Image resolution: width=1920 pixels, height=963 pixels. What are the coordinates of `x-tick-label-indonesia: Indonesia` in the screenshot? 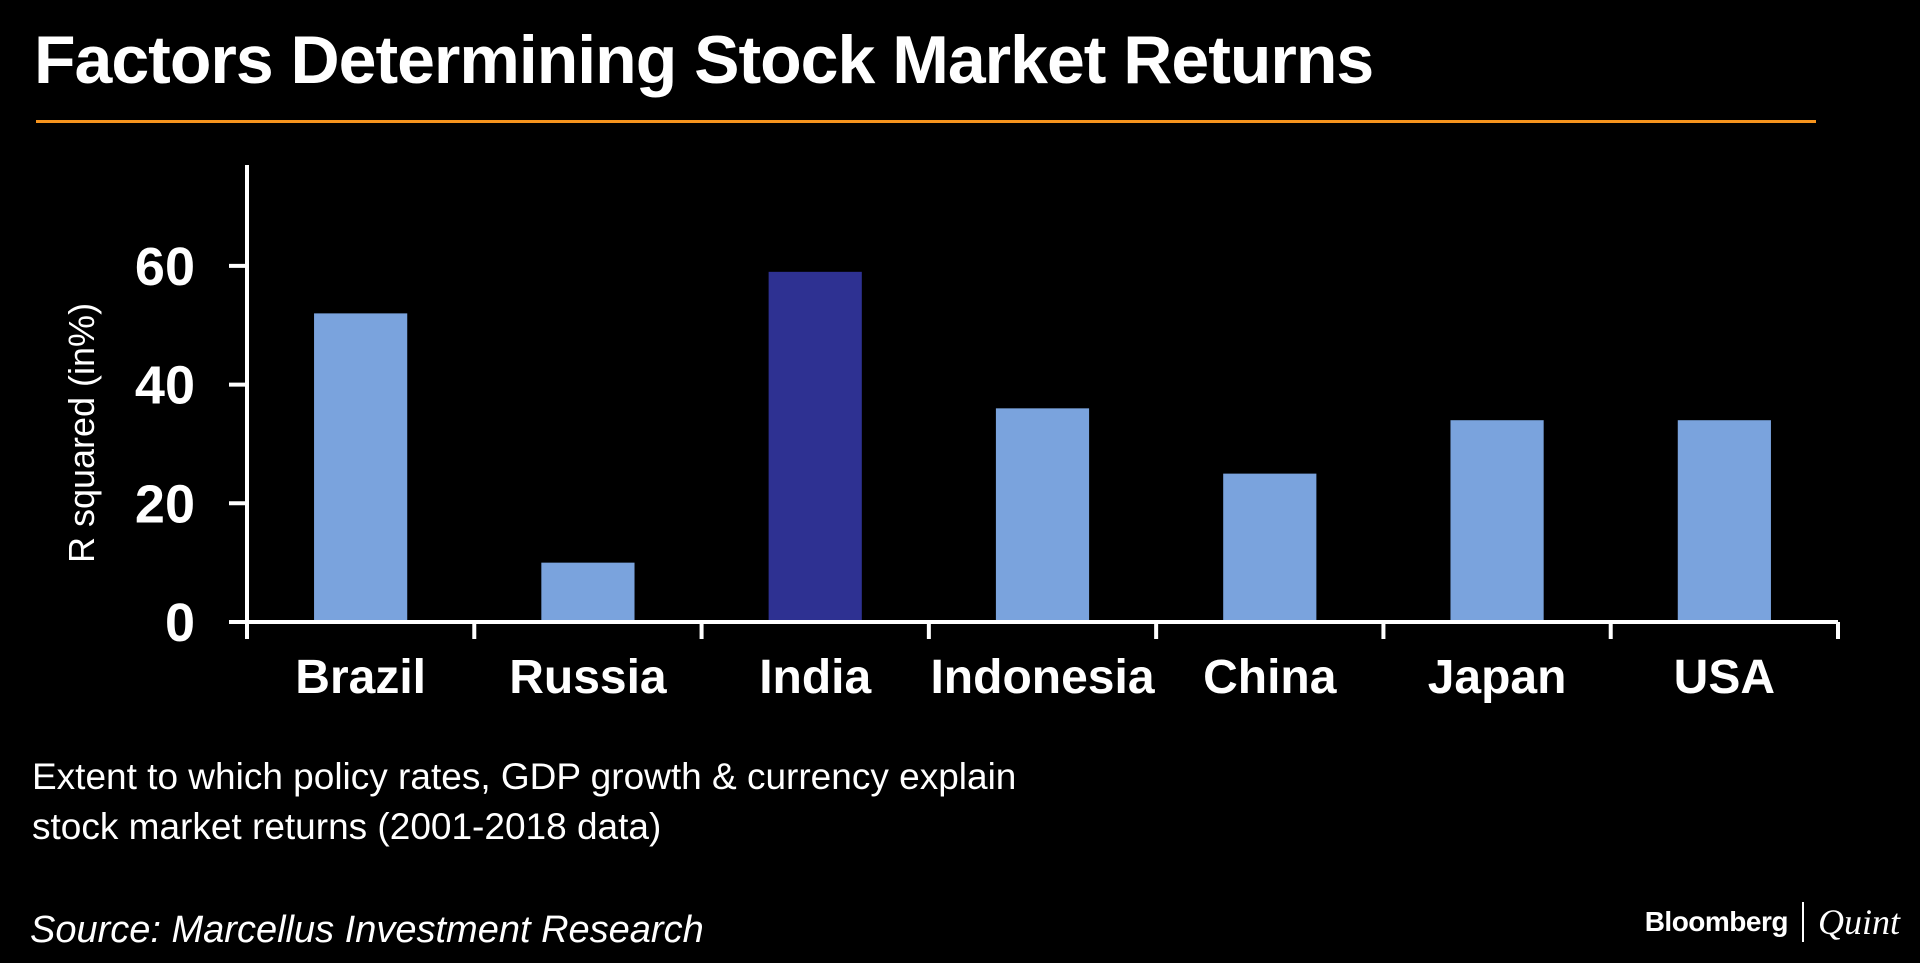 It's located at (1042, 677).